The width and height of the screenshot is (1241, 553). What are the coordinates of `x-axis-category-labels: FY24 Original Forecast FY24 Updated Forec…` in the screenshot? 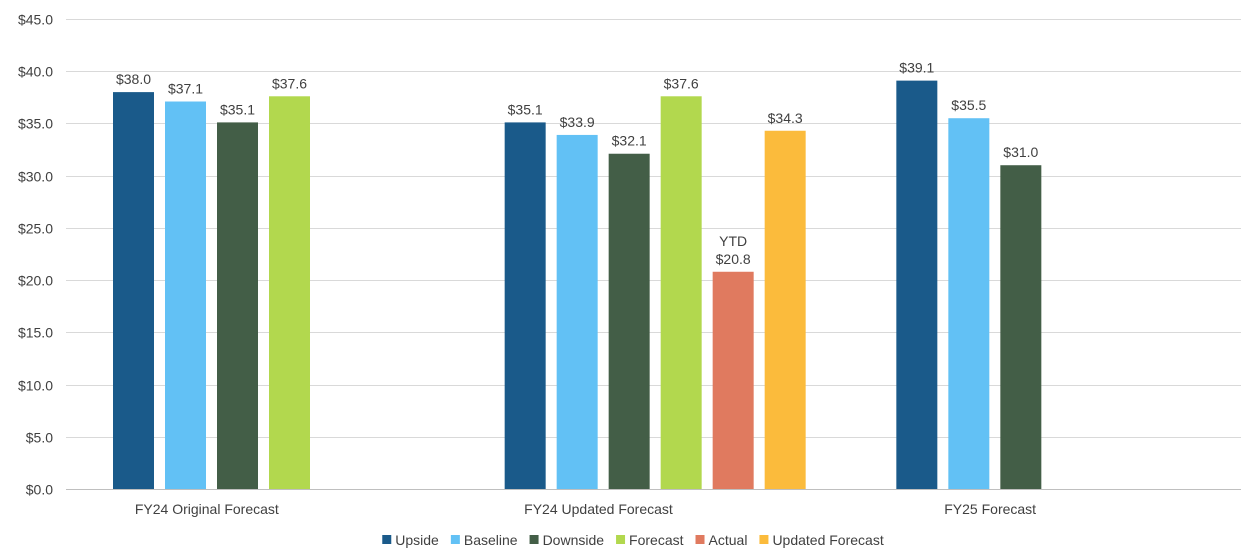 It's located at (585, 509).